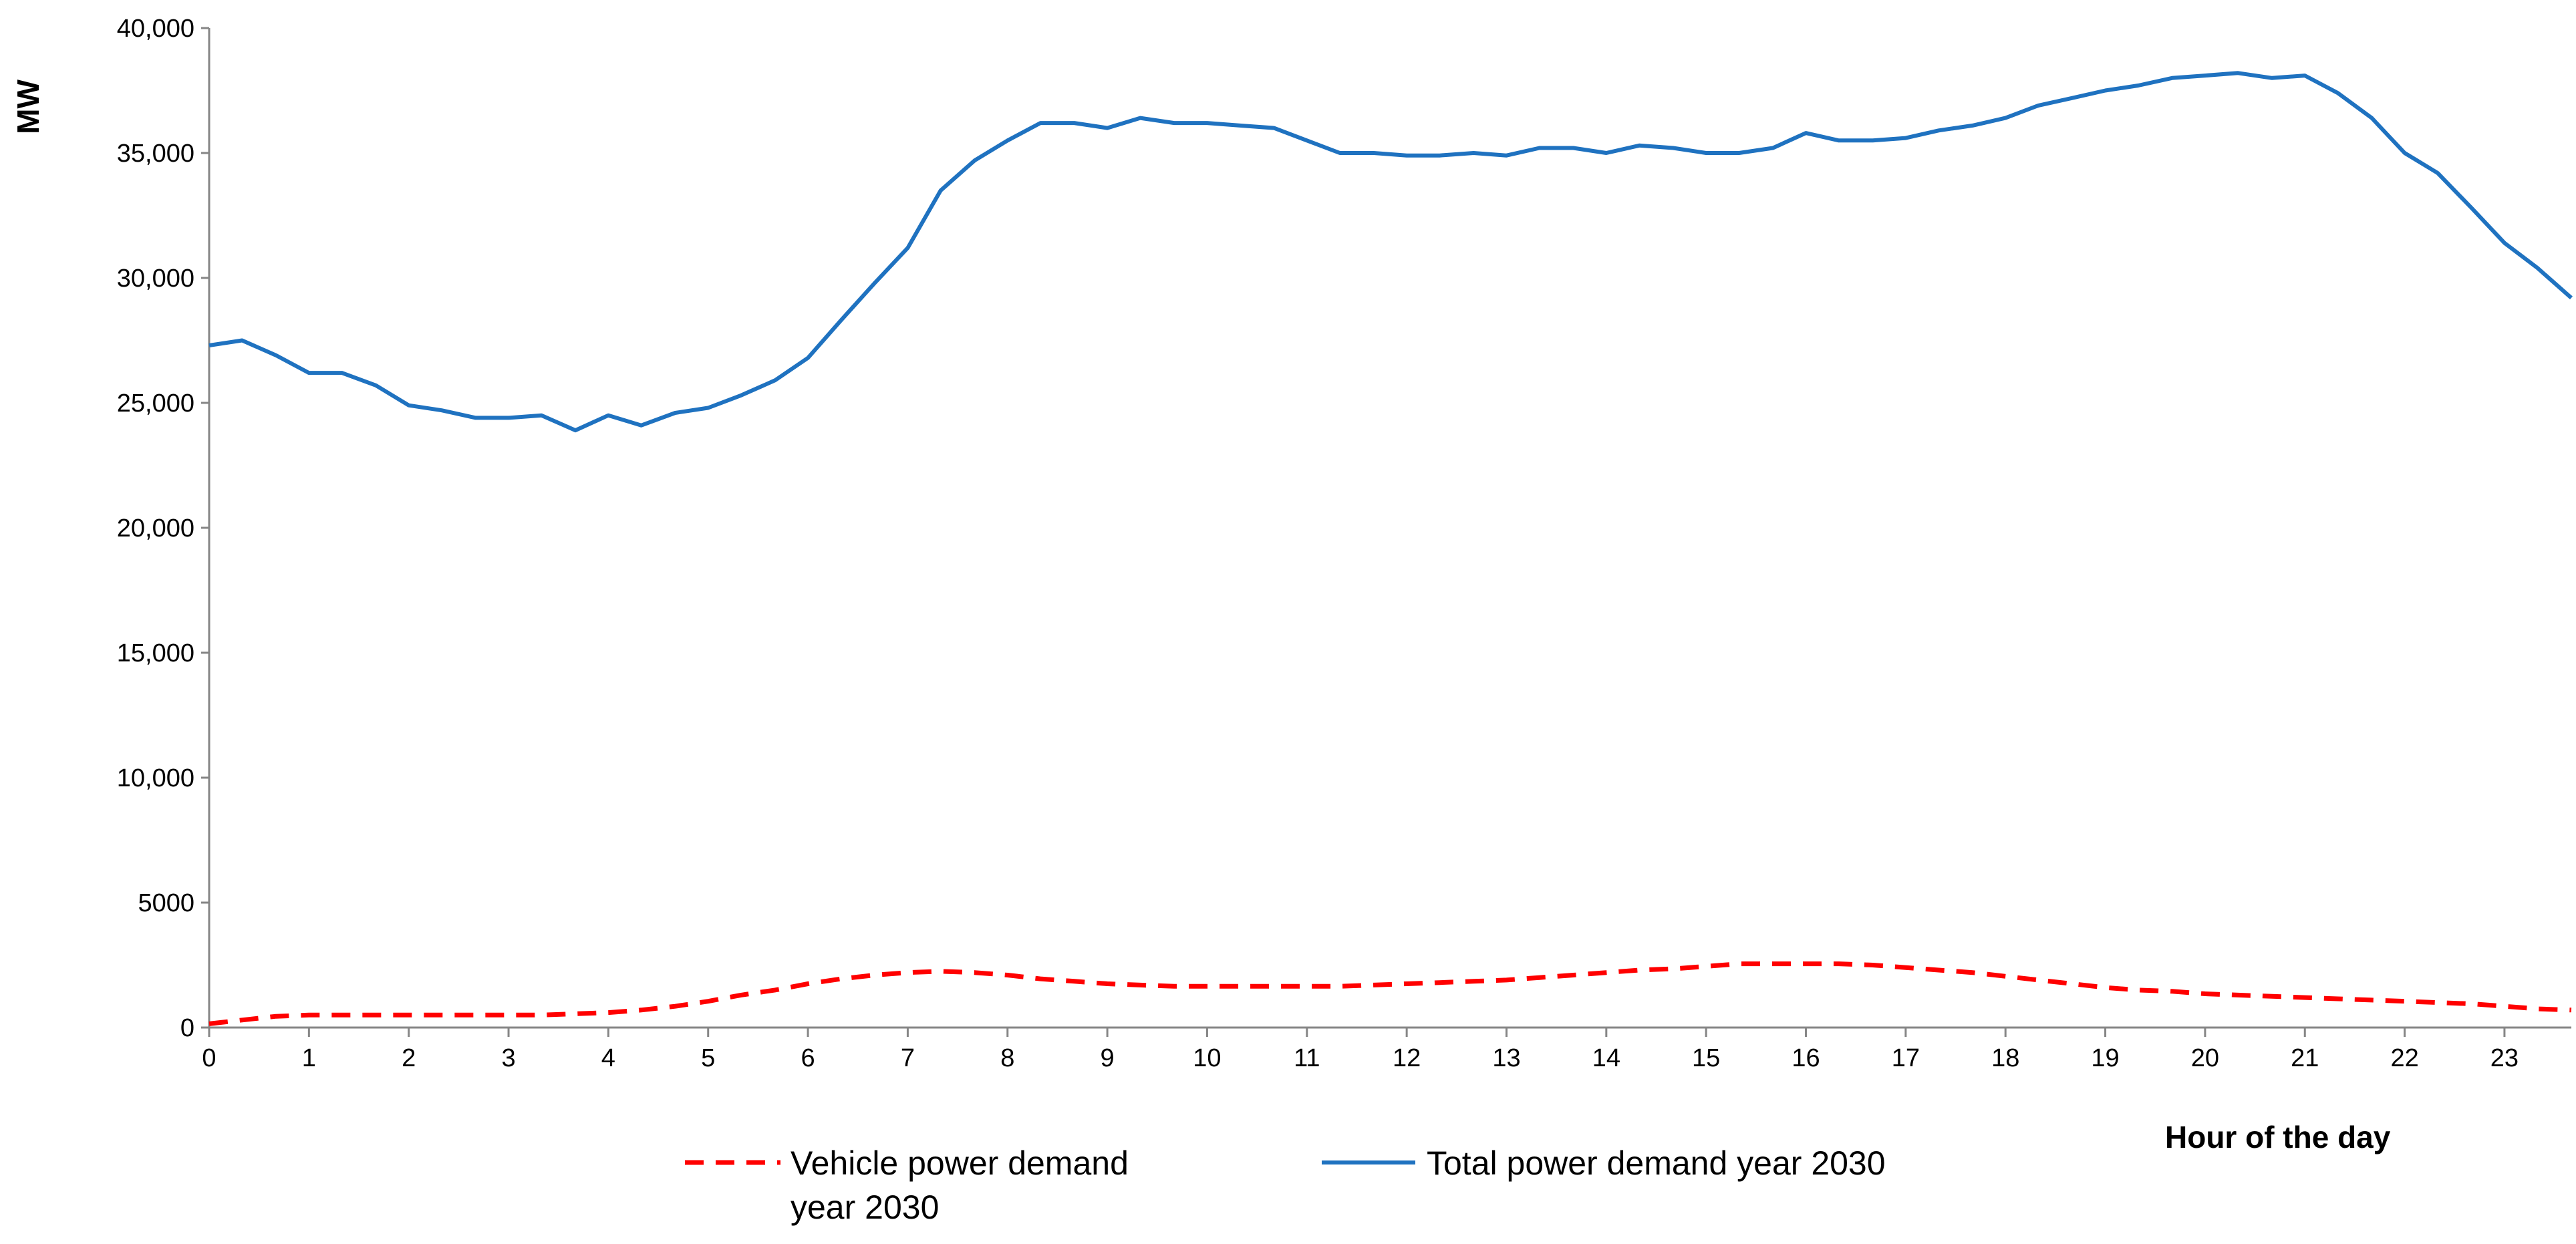 The width and height of the screenshot is (2576, 1244). What do you see at coordinates (1307, 1058) in the screenshot?
I see `x-tick-label: 11` at bounding box center [1307, 1058].